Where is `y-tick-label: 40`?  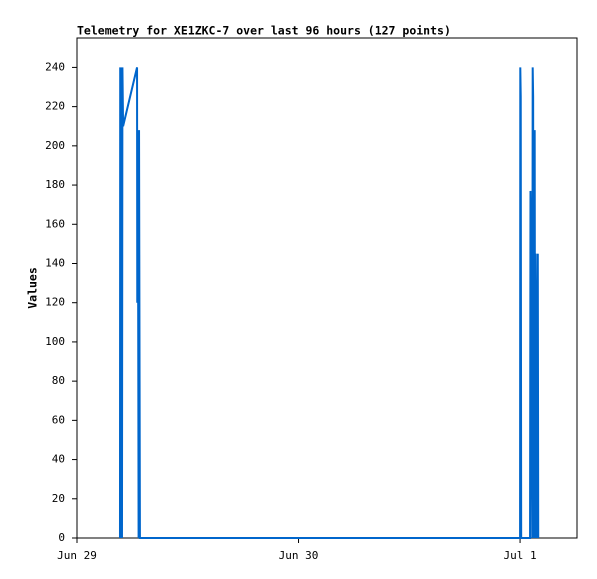 y-tick-label: 40 is located at coordinates (58, 459).